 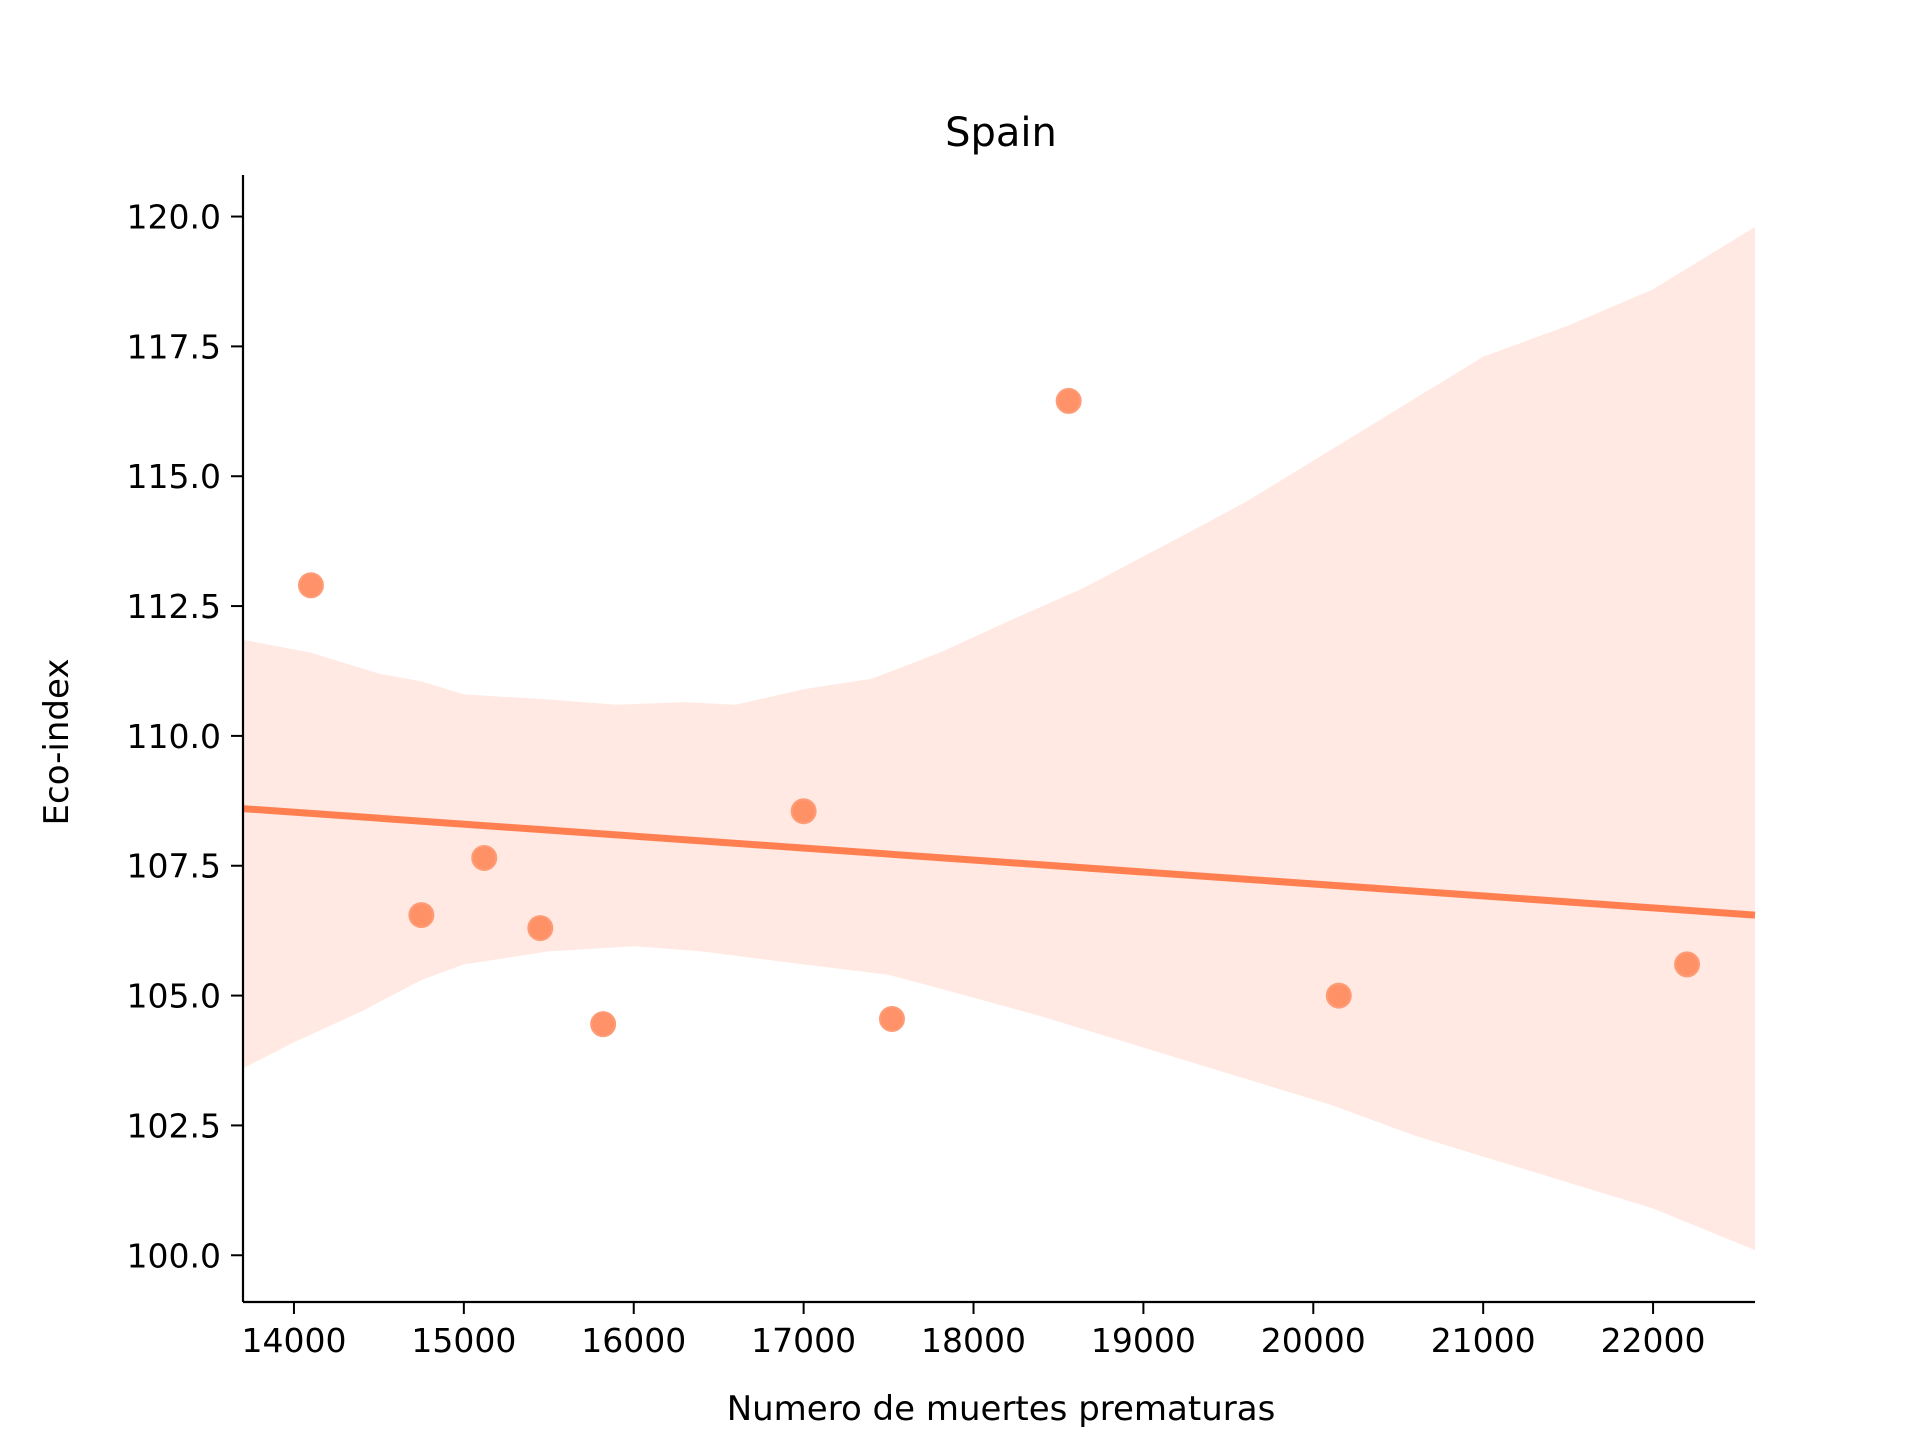 What do you see at coordinates (174, 476) in the screenshot?
I see `y-tick-label-115: 115.0` at bounding box center [174, 476].